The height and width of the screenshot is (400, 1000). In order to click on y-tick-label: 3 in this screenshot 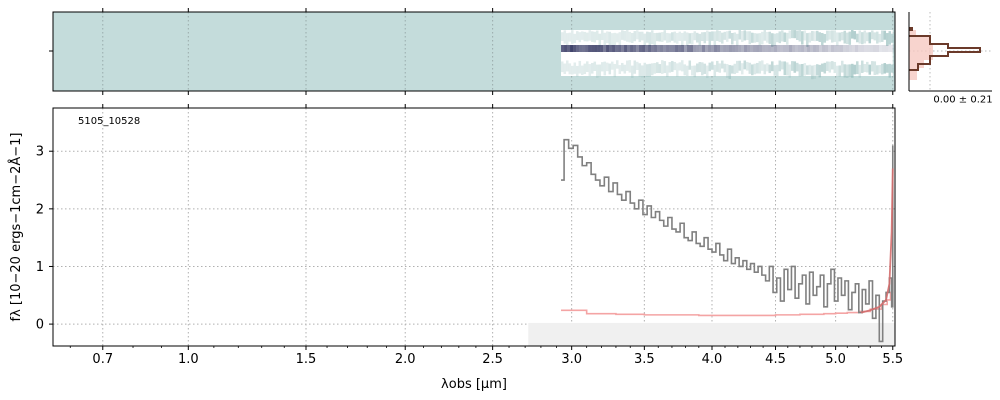, I will do `click(40, 152)`.